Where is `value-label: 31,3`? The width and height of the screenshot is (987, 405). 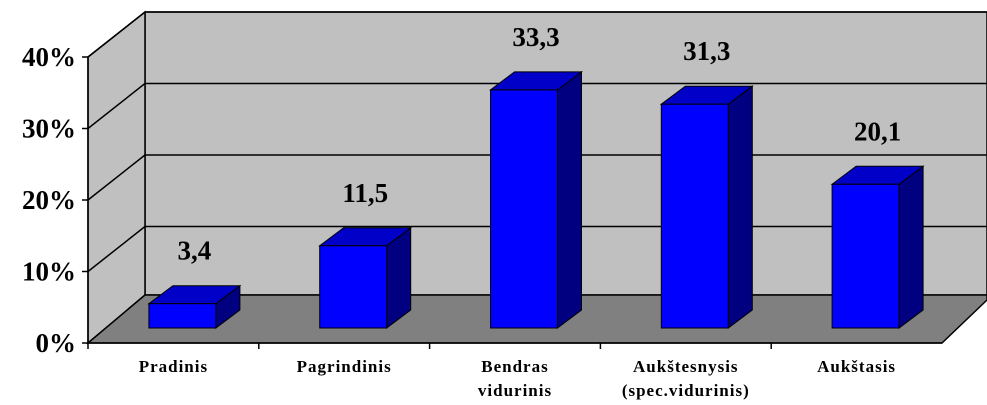
value-label: 31,3 is located at coordinates (706, 51).